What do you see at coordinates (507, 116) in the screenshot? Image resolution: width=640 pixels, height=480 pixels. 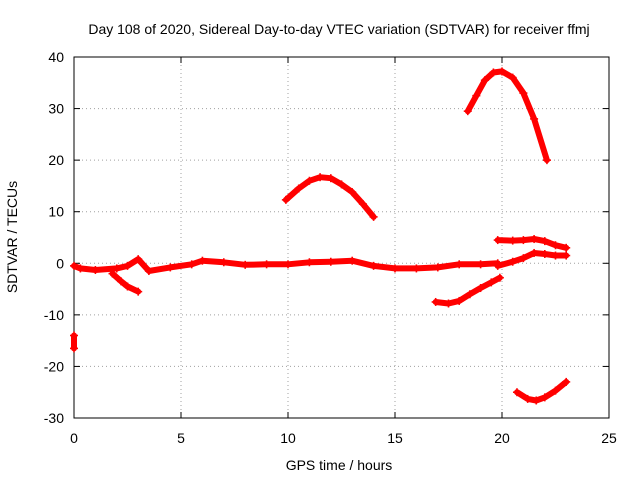 I see `series-arc-evening-high` at bounding box center [507, 116].